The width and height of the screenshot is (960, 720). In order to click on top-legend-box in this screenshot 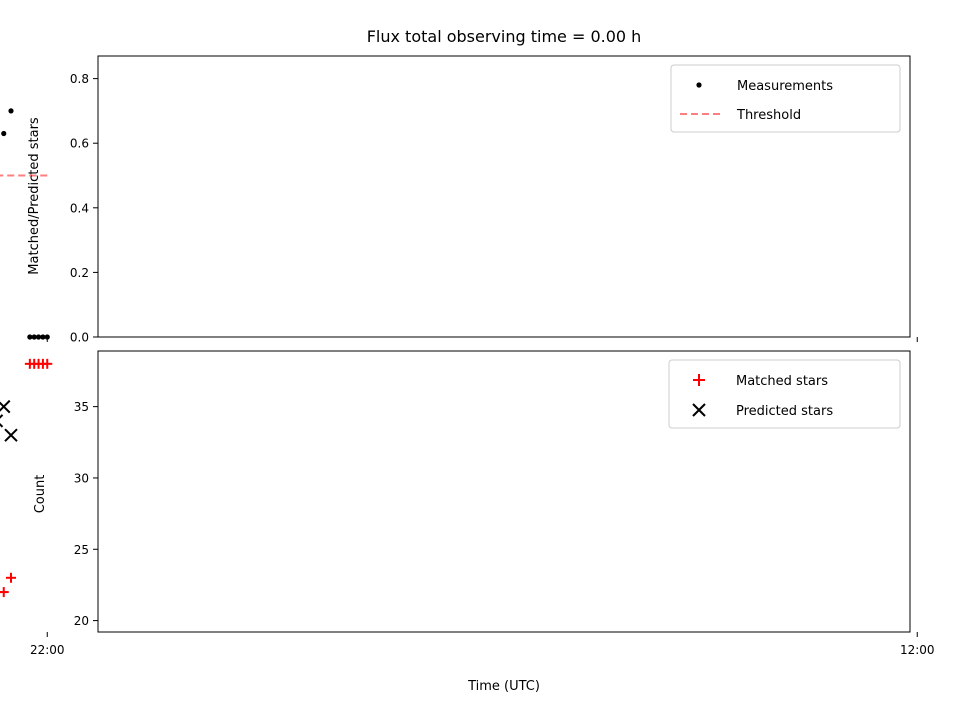, I will do `click(785, 98)`.